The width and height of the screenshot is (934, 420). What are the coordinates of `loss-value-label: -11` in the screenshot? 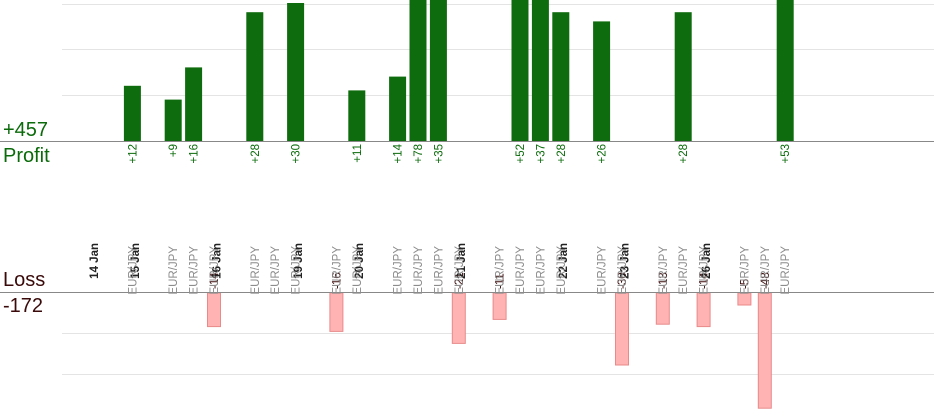 It's located at (501, 281).